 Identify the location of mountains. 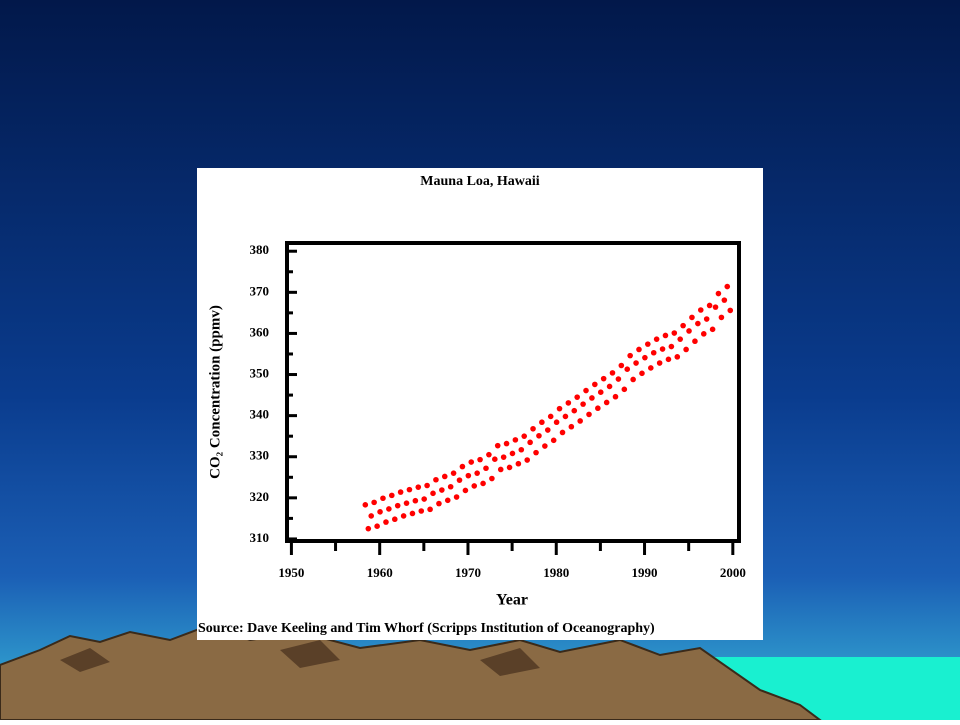
(411, 672).